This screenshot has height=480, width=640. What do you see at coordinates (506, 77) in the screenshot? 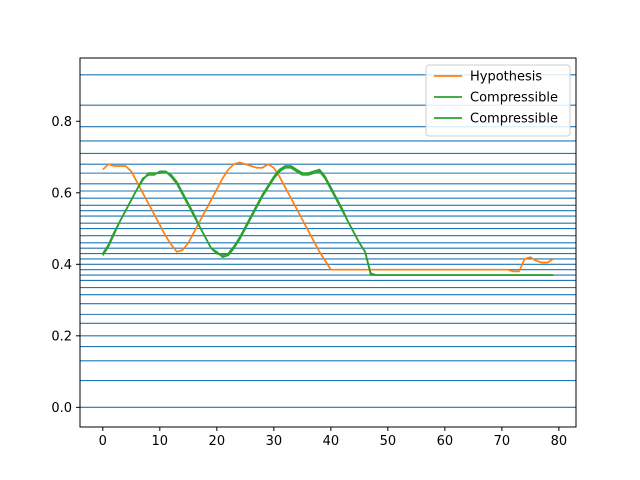
I see `legend-label-0: Hypothesis` at bounding box center [506, 77].